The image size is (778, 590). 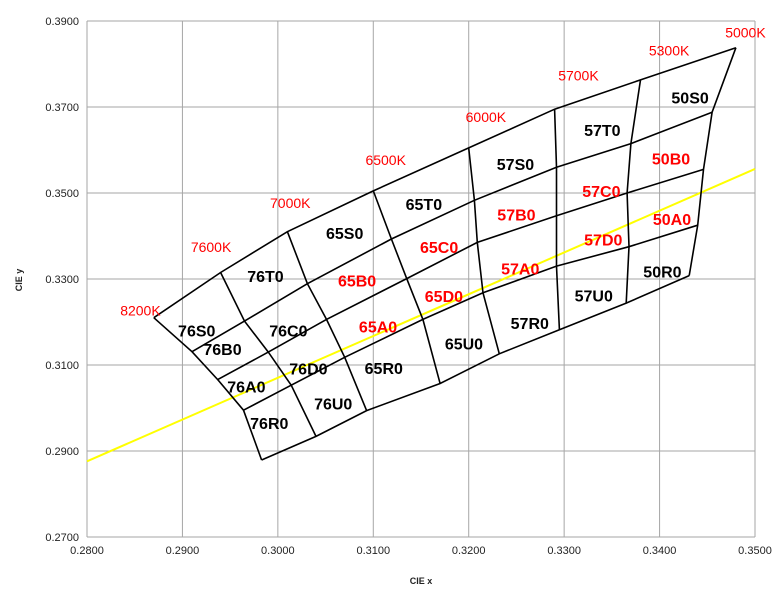 What do you see at coordinates (62, 108) in the screenshot?
I see `y-tick-label: 0.3700` at bounding box center [62, 108].